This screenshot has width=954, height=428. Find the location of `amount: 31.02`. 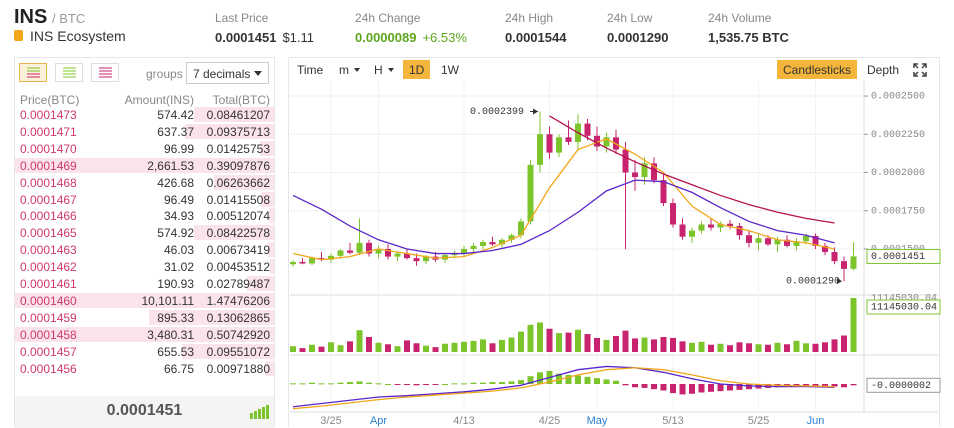

amount: 31.02 is located at coordinates (178, 267).